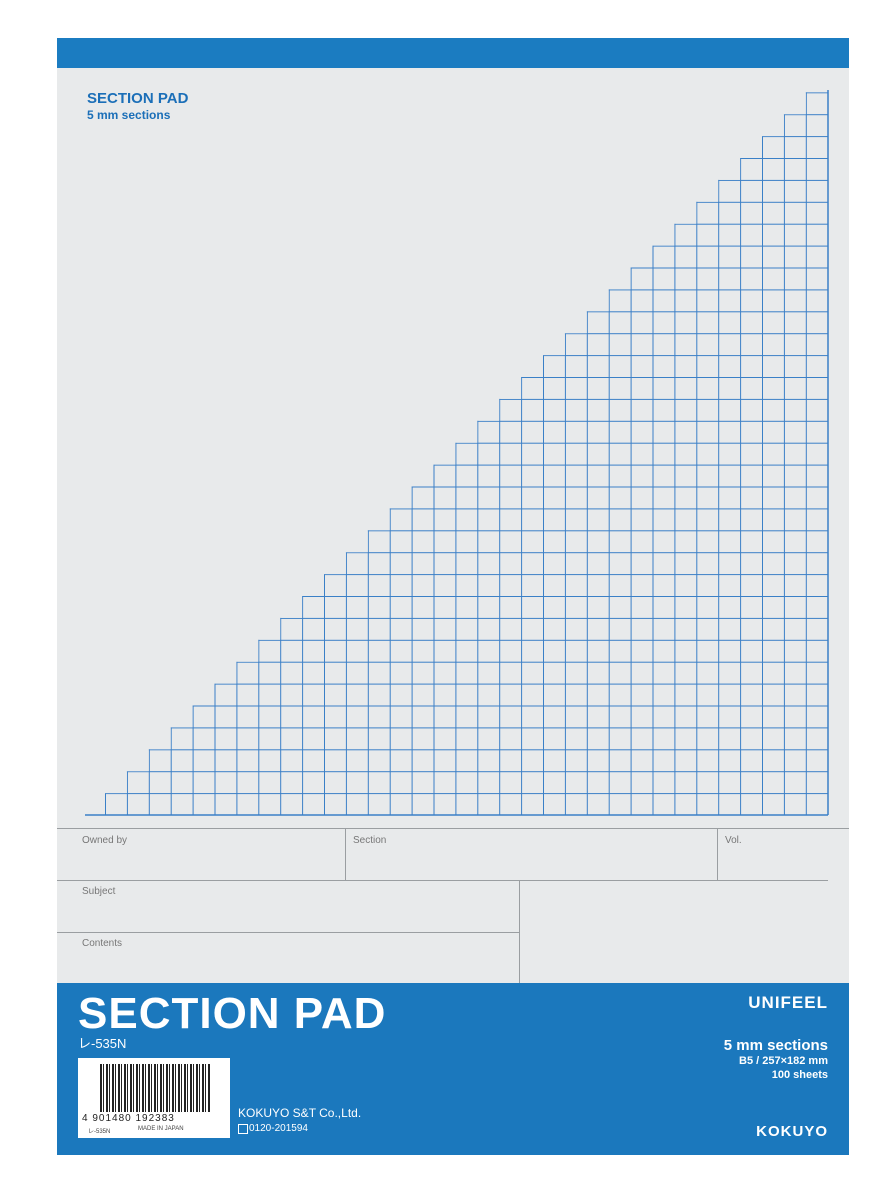  I want to click on maker: KOKUYO, so click(792, 1131).